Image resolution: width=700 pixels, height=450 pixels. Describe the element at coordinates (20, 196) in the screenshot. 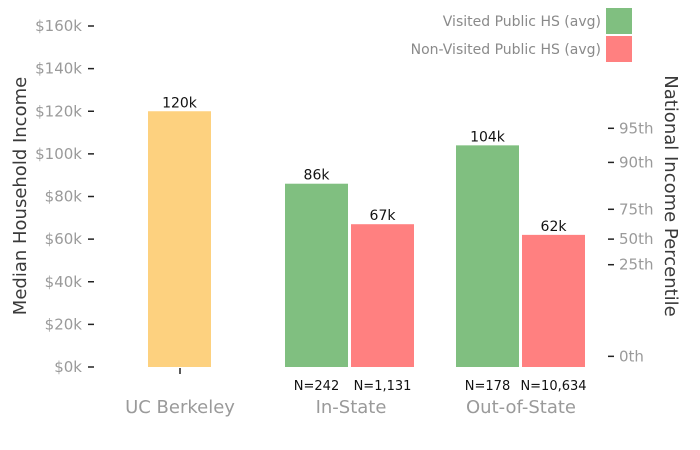

I see `y-axis-title: Median Household Income` at that location.